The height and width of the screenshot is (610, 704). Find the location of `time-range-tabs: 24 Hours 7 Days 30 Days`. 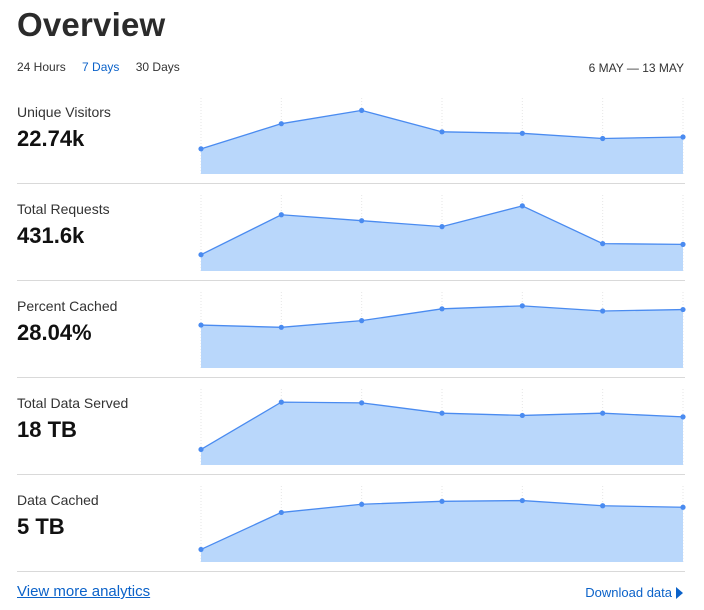

time-range-tabs: 24 Hours 7 Days 30 Days is located at coordinates (105, 68).